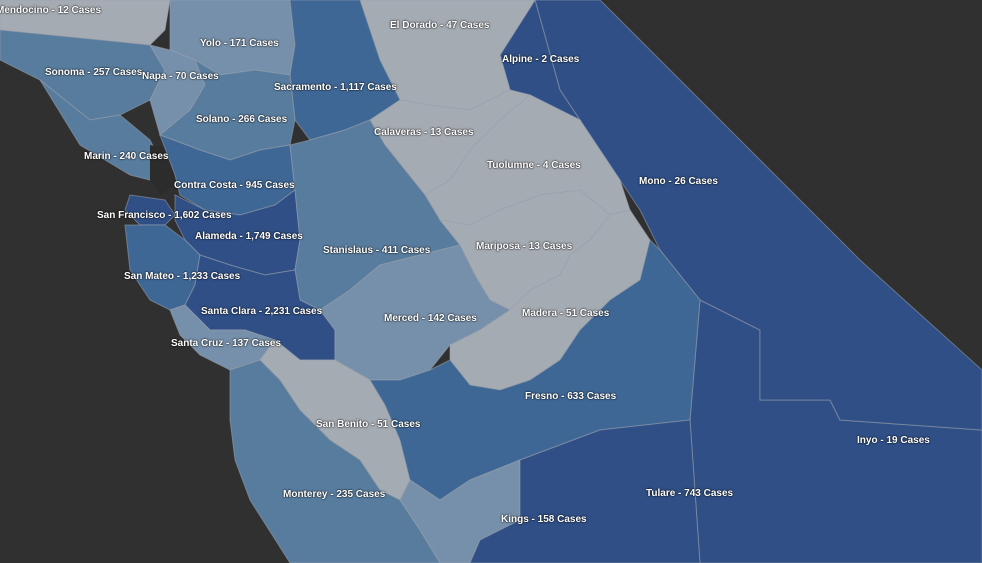 This screenshot has height=563, width=982. Describe the element at coordinates (182, 276) in the screenshot. I see `label-san-mateo: San Mateo - 1,233 Cases` at that location.